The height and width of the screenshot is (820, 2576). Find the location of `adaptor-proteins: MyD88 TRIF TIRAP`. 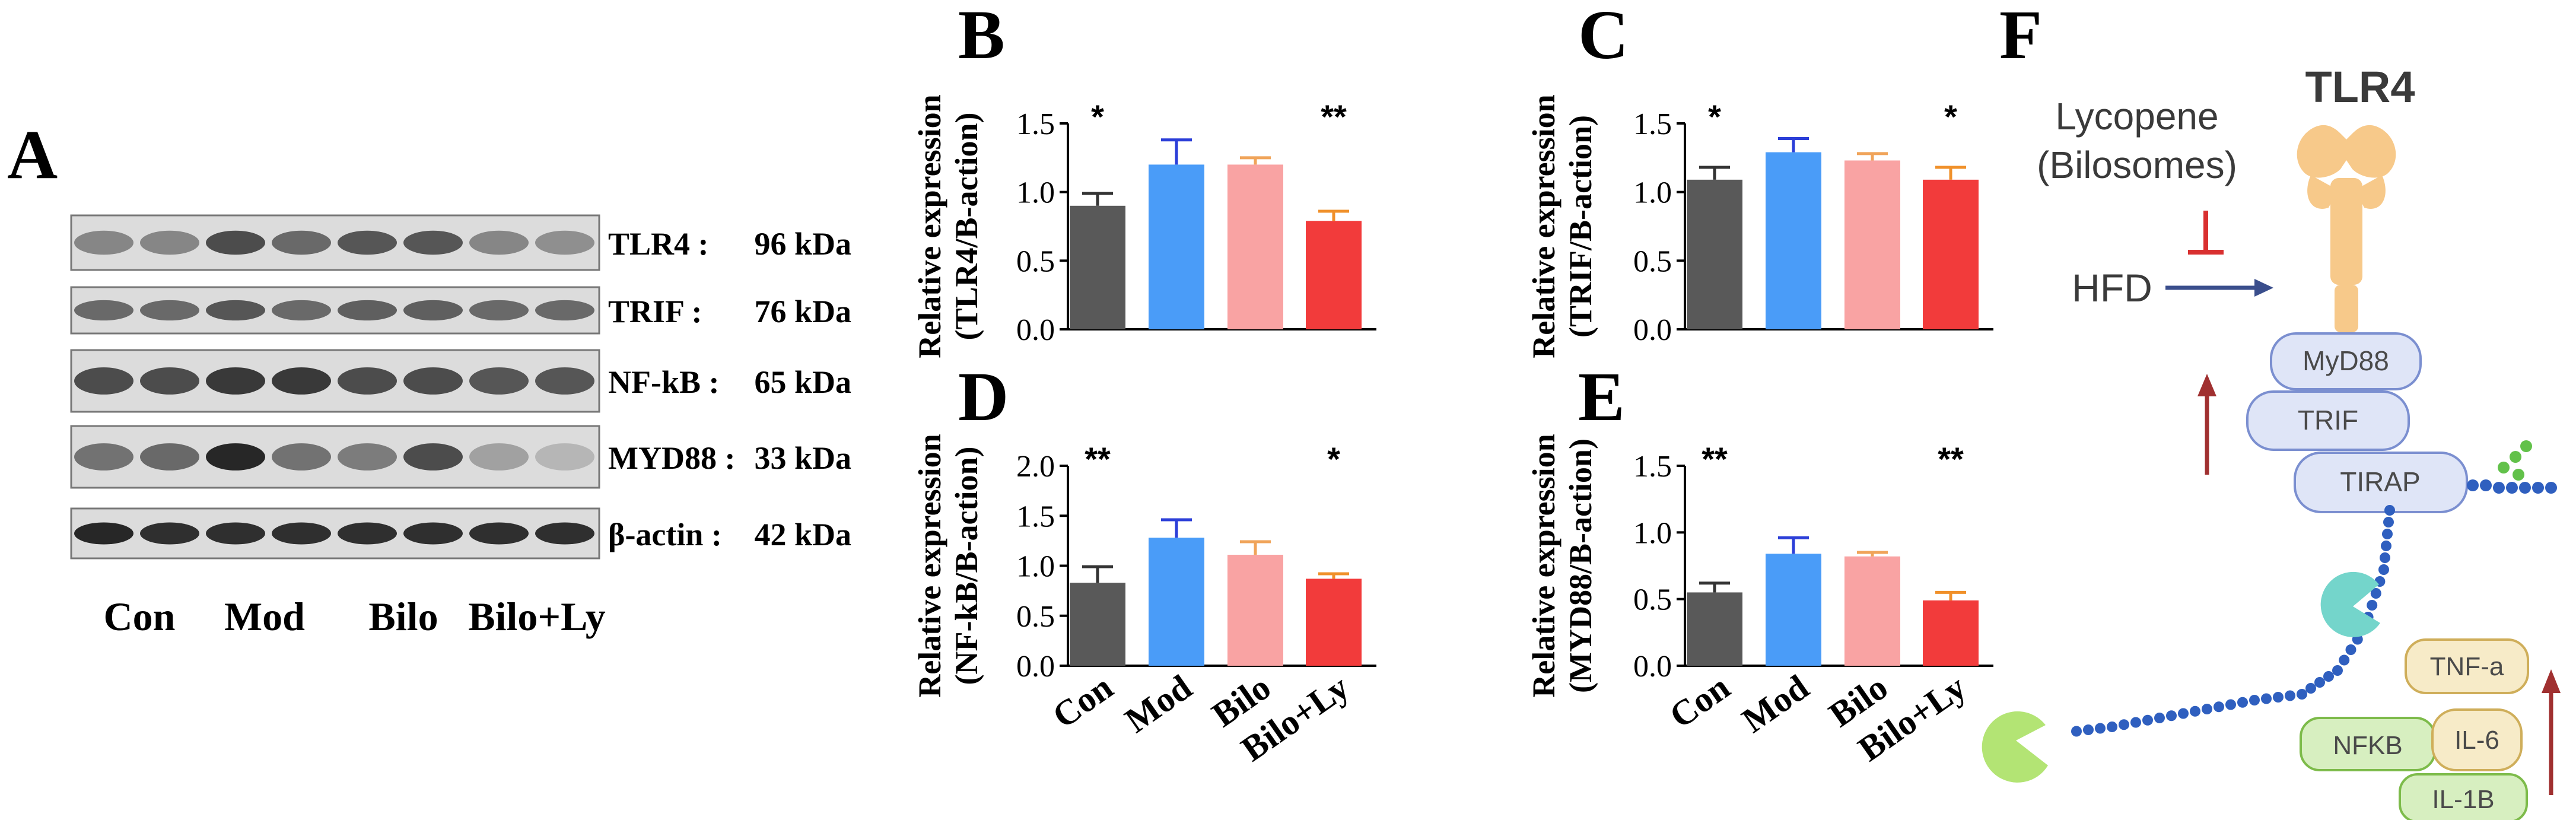

adaptor-proteins: MyD88 TRIF TIRAP is located at coordinates (2357, 422).